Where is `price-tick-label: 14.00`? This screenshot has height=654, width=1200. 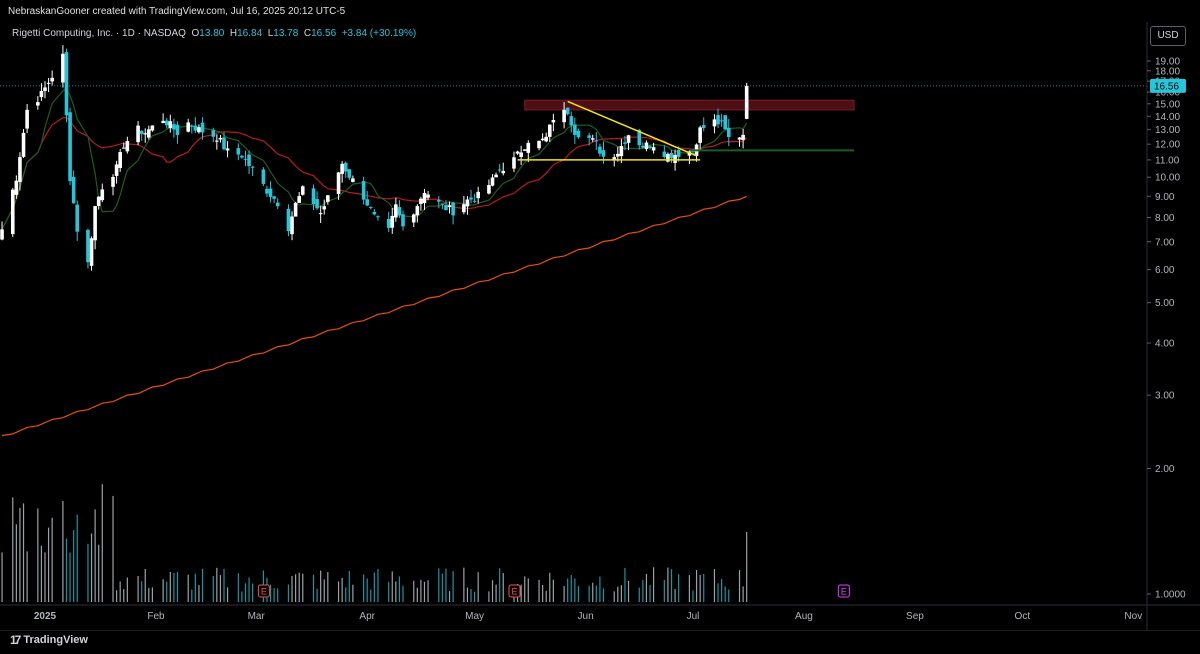
price-tick-label: 14.00 is located at coordinates (1167, 117).